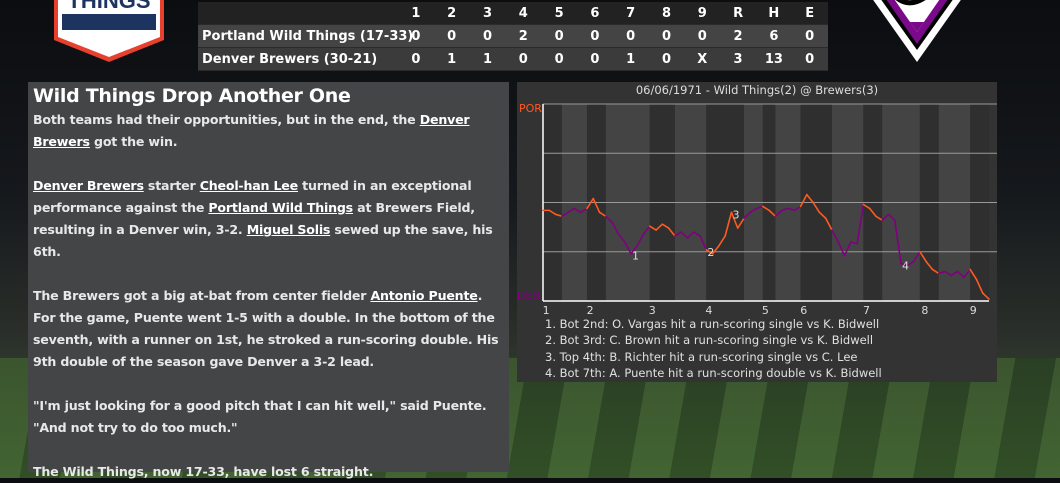 The height and width of the screenshot is (483, 1060). Describe the element at coordinates (774, 36) in the screenshot. I see `score-cell: 6` at that location.